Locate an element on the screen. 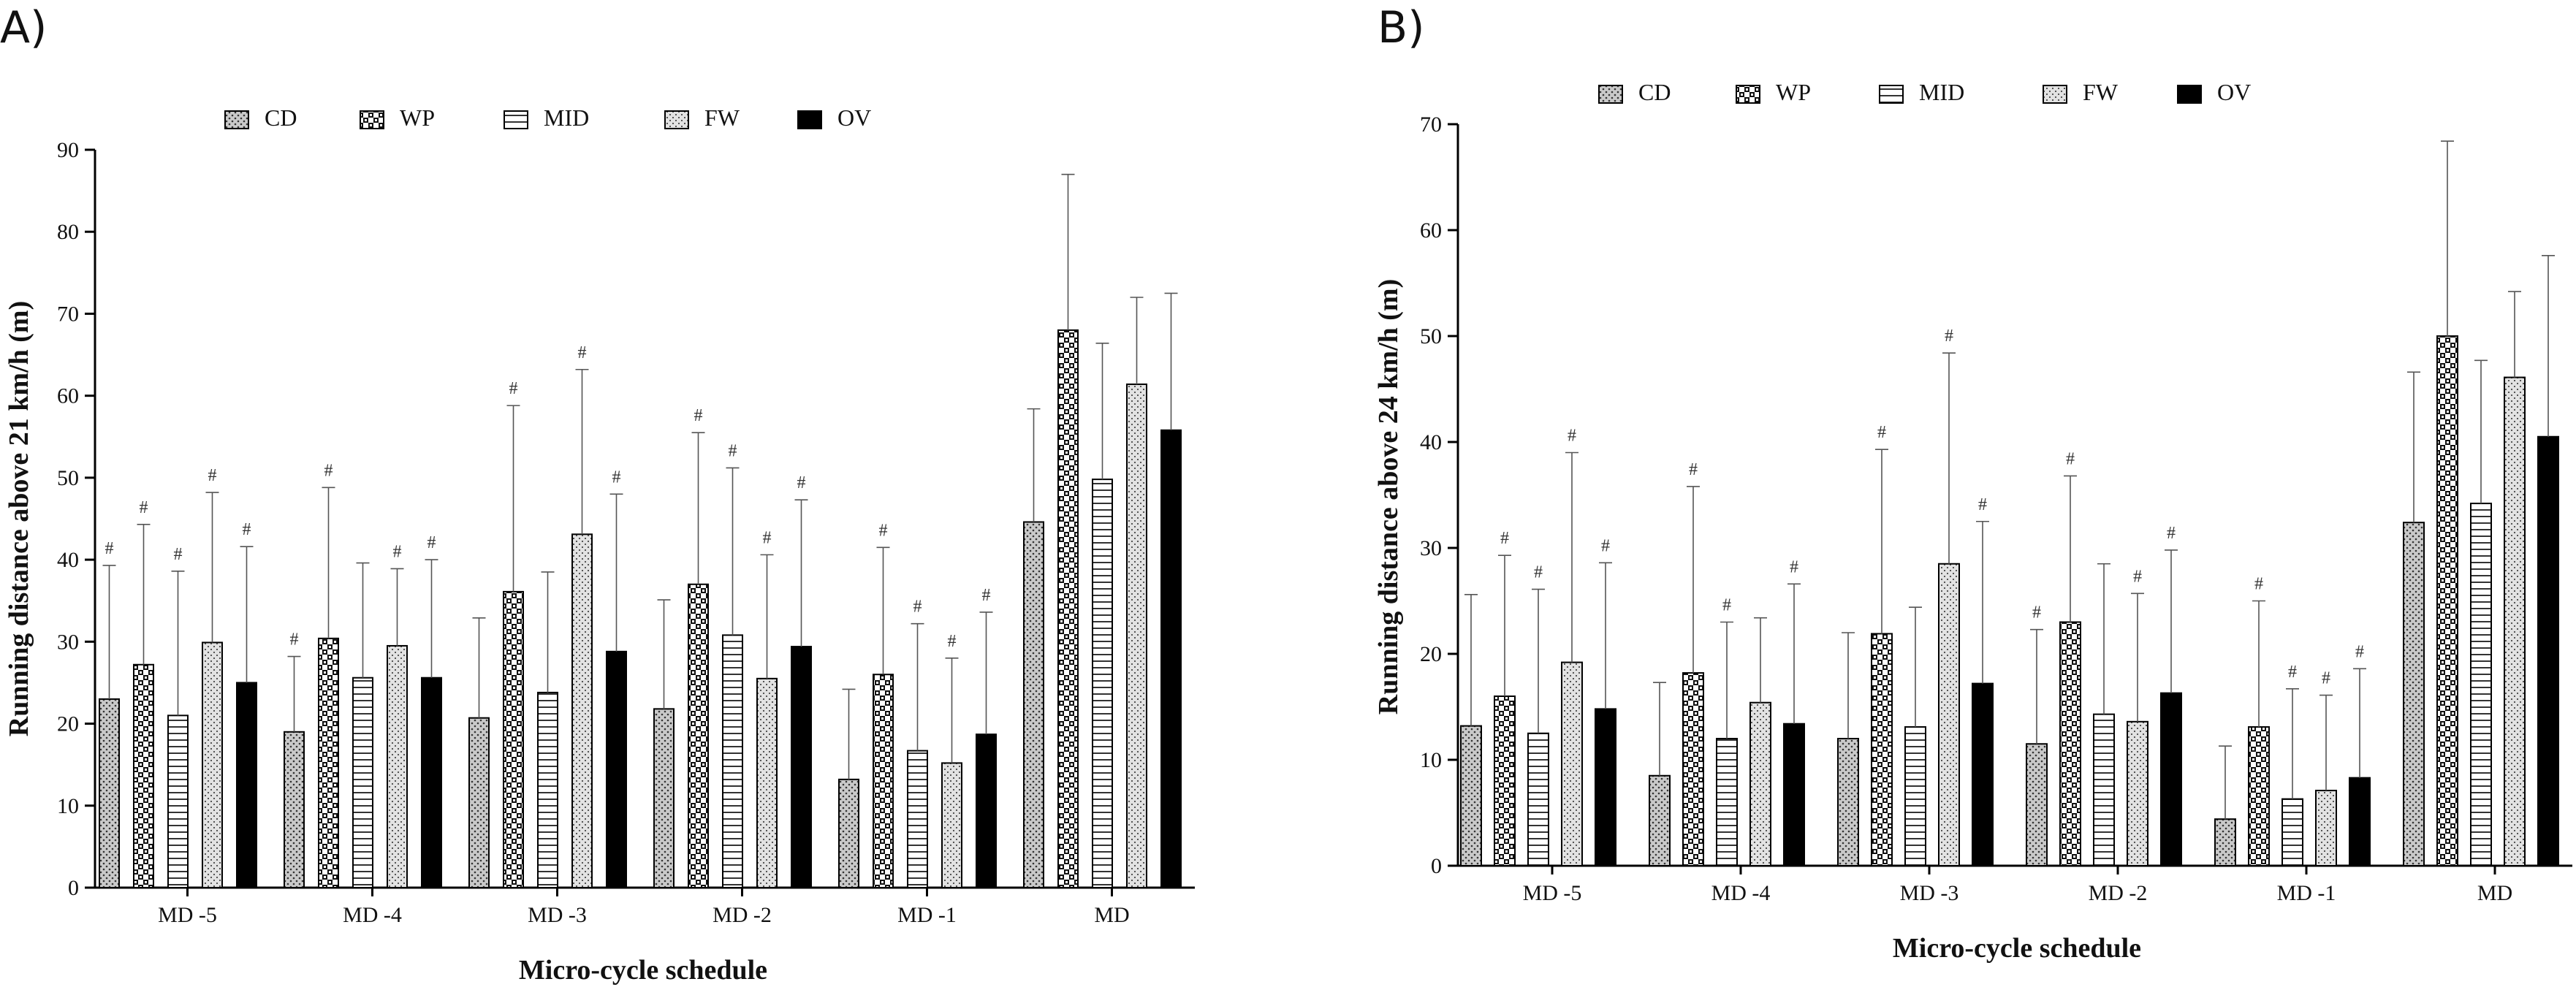 This screenshot has width=2576, height=987. panel-b-ytick-label: 20 is located at coordinates (1431, 654).